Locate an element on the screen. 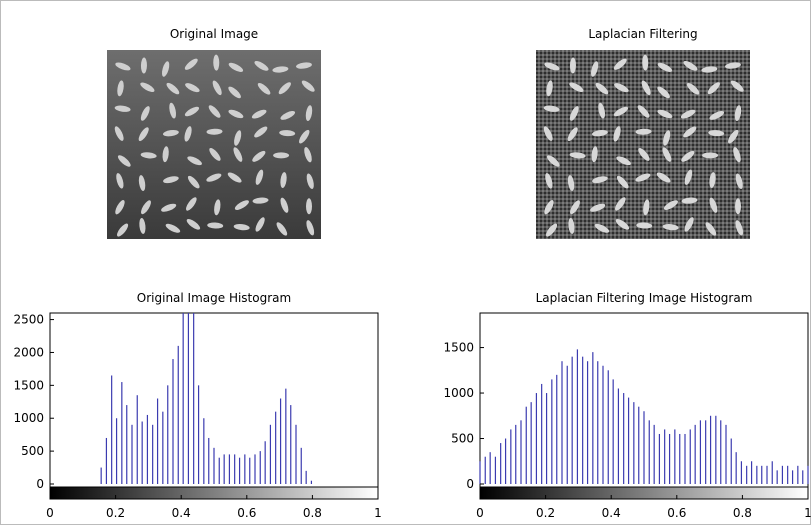 This screenshot has width=811, height=525. filtered-image is located at coordinates (643, 144).